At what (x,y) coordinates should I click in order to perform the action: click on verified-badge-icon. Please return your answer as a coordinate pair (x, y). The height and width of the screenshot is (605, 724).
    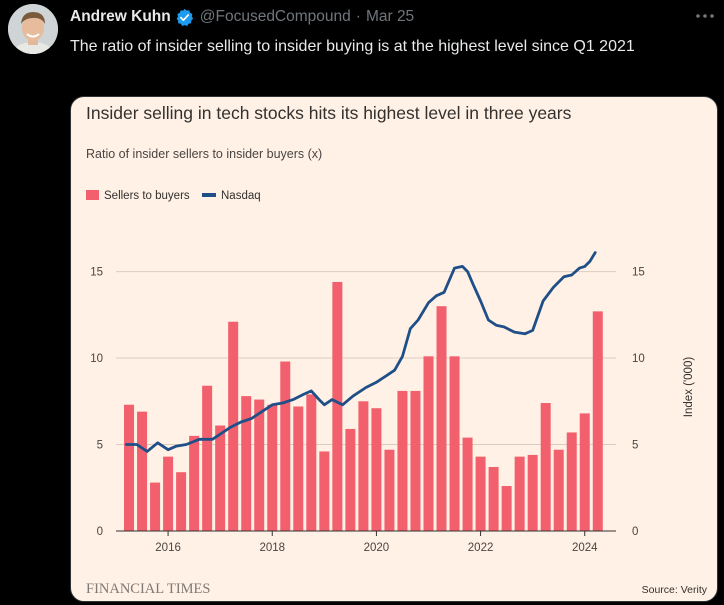
    Looking at the image, I should click on (184, 17).